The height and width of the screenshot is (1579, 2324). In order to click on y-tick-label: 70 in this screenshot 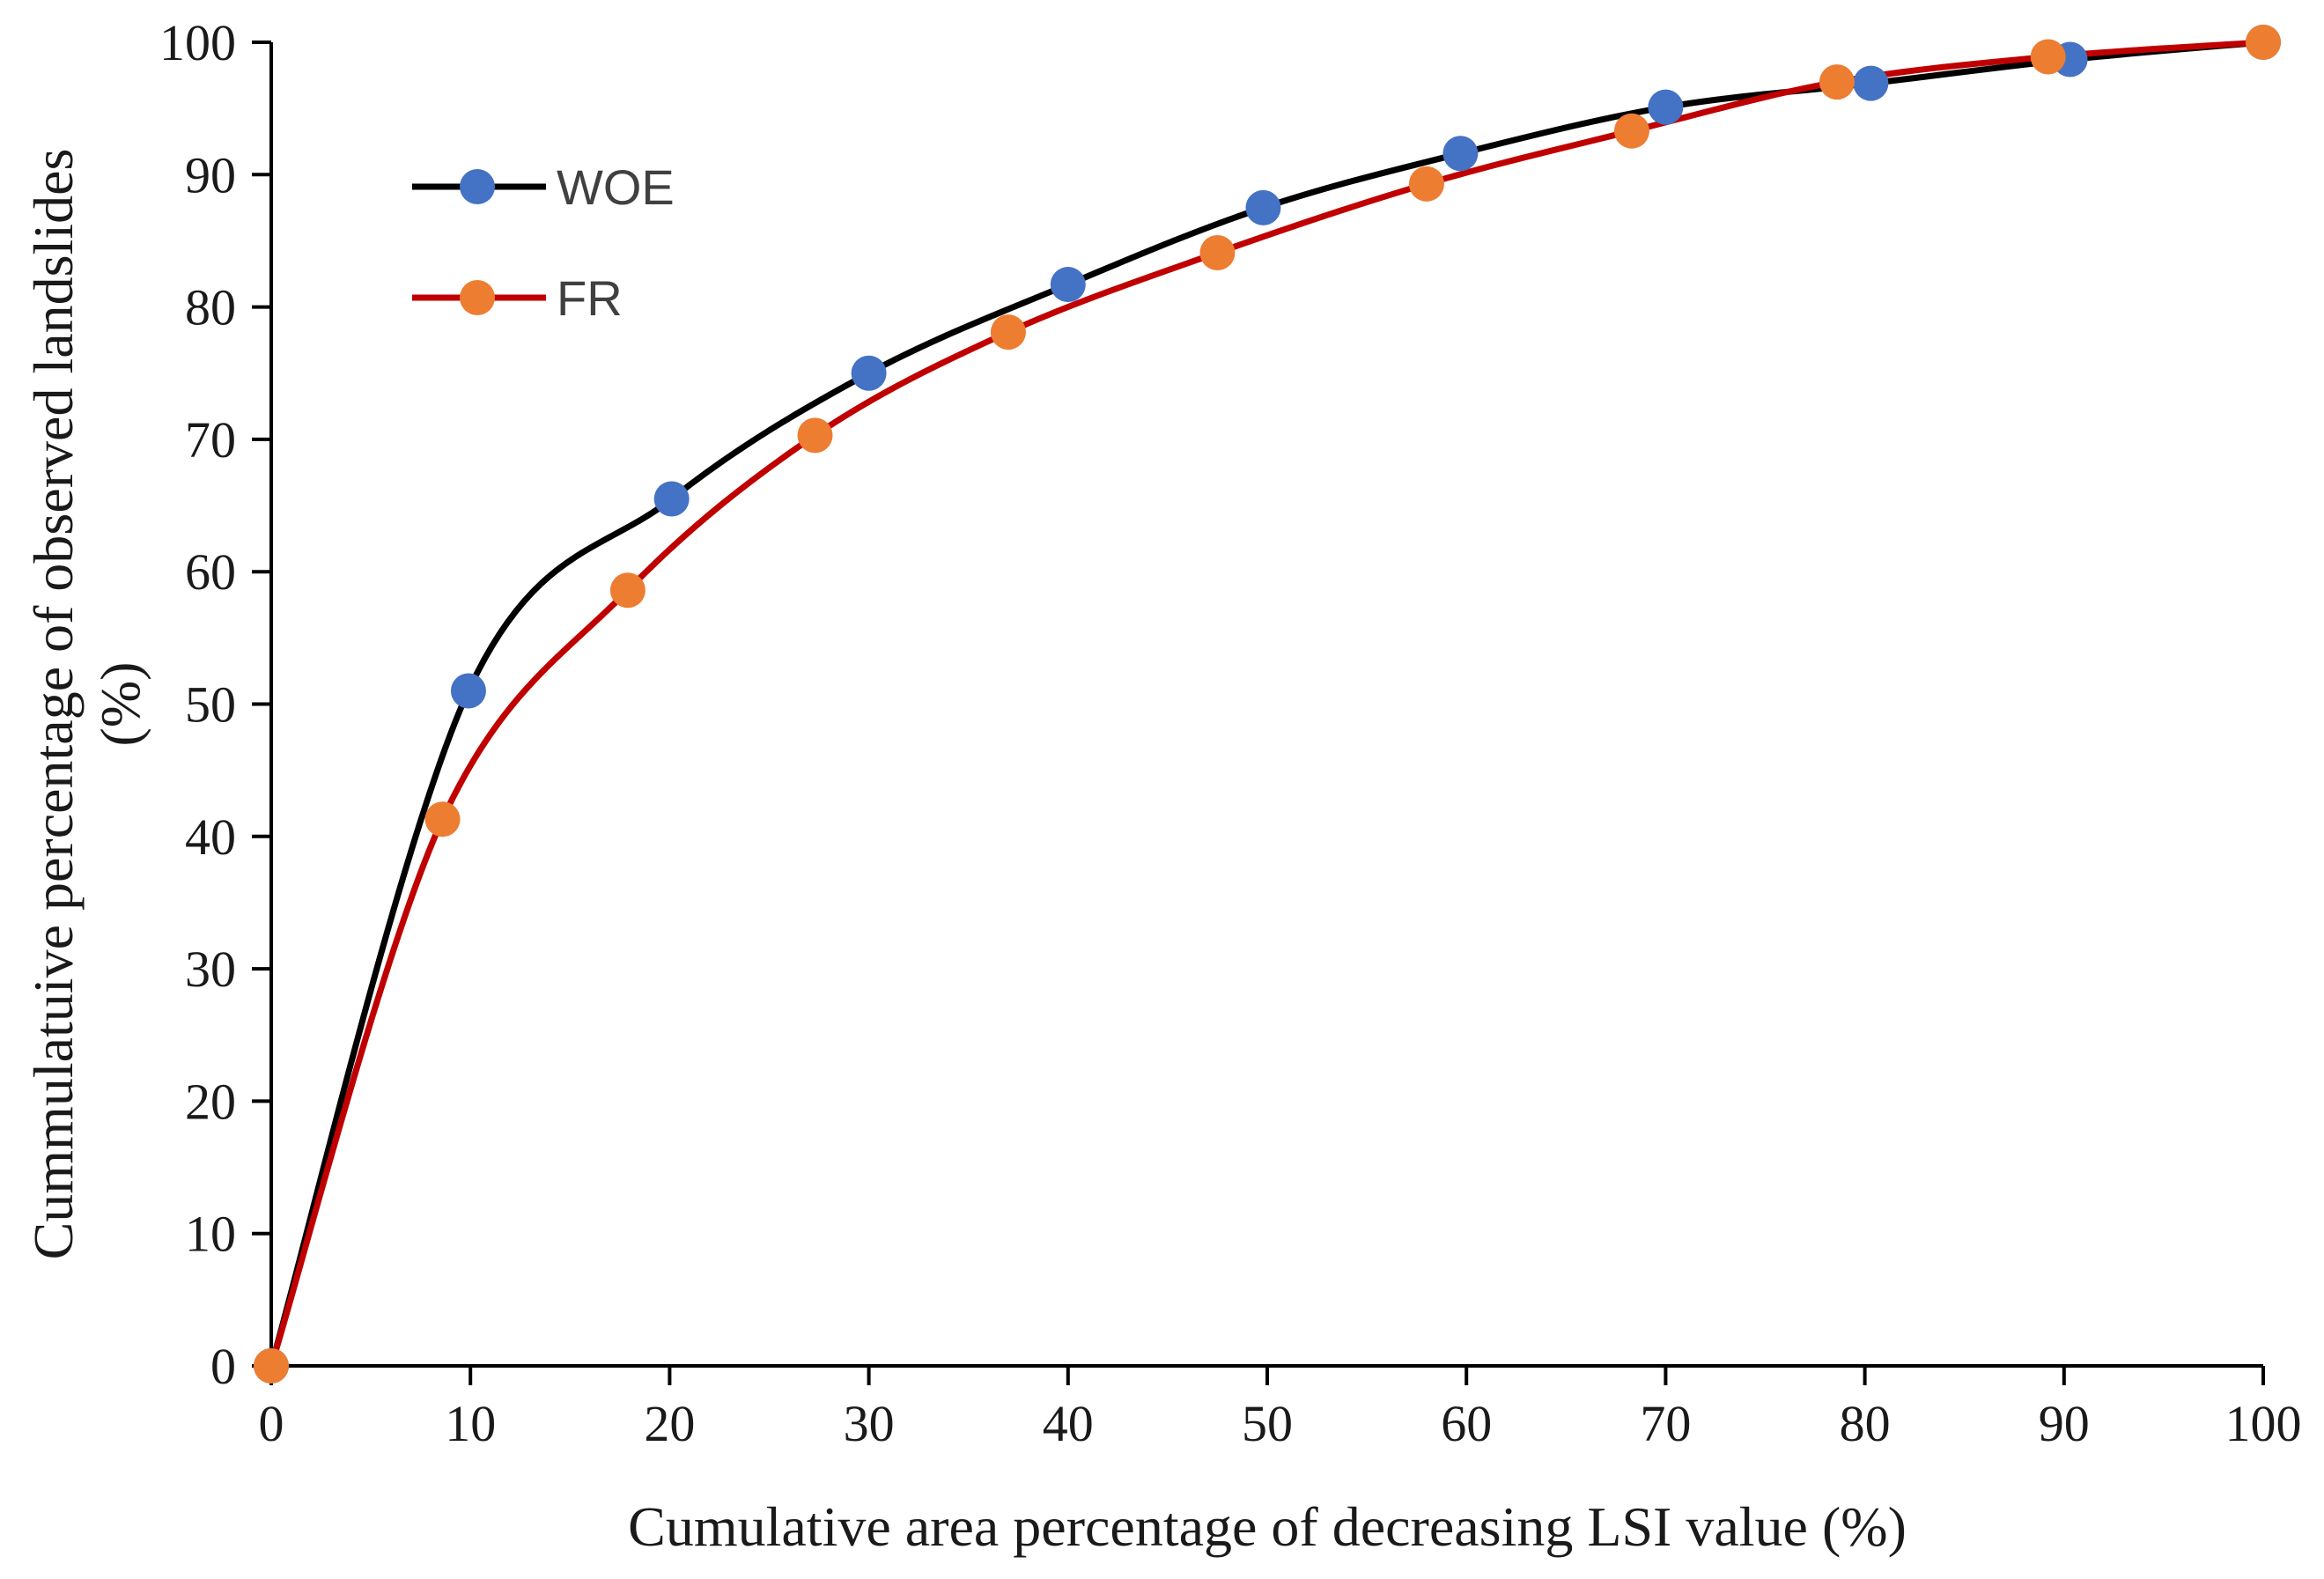, I will do `click(210, 440)`.